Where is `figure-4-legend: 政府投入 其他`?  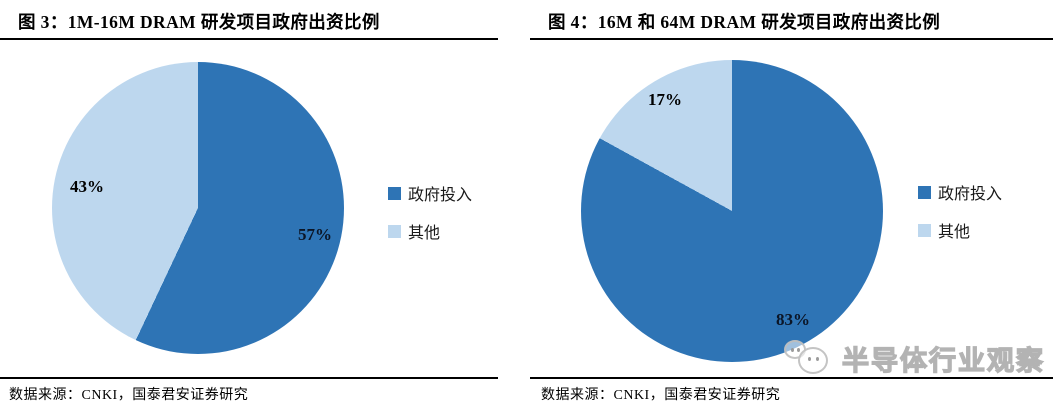
figure-4-legend: 政府投入 其他 is located at coordinates (960, 211).